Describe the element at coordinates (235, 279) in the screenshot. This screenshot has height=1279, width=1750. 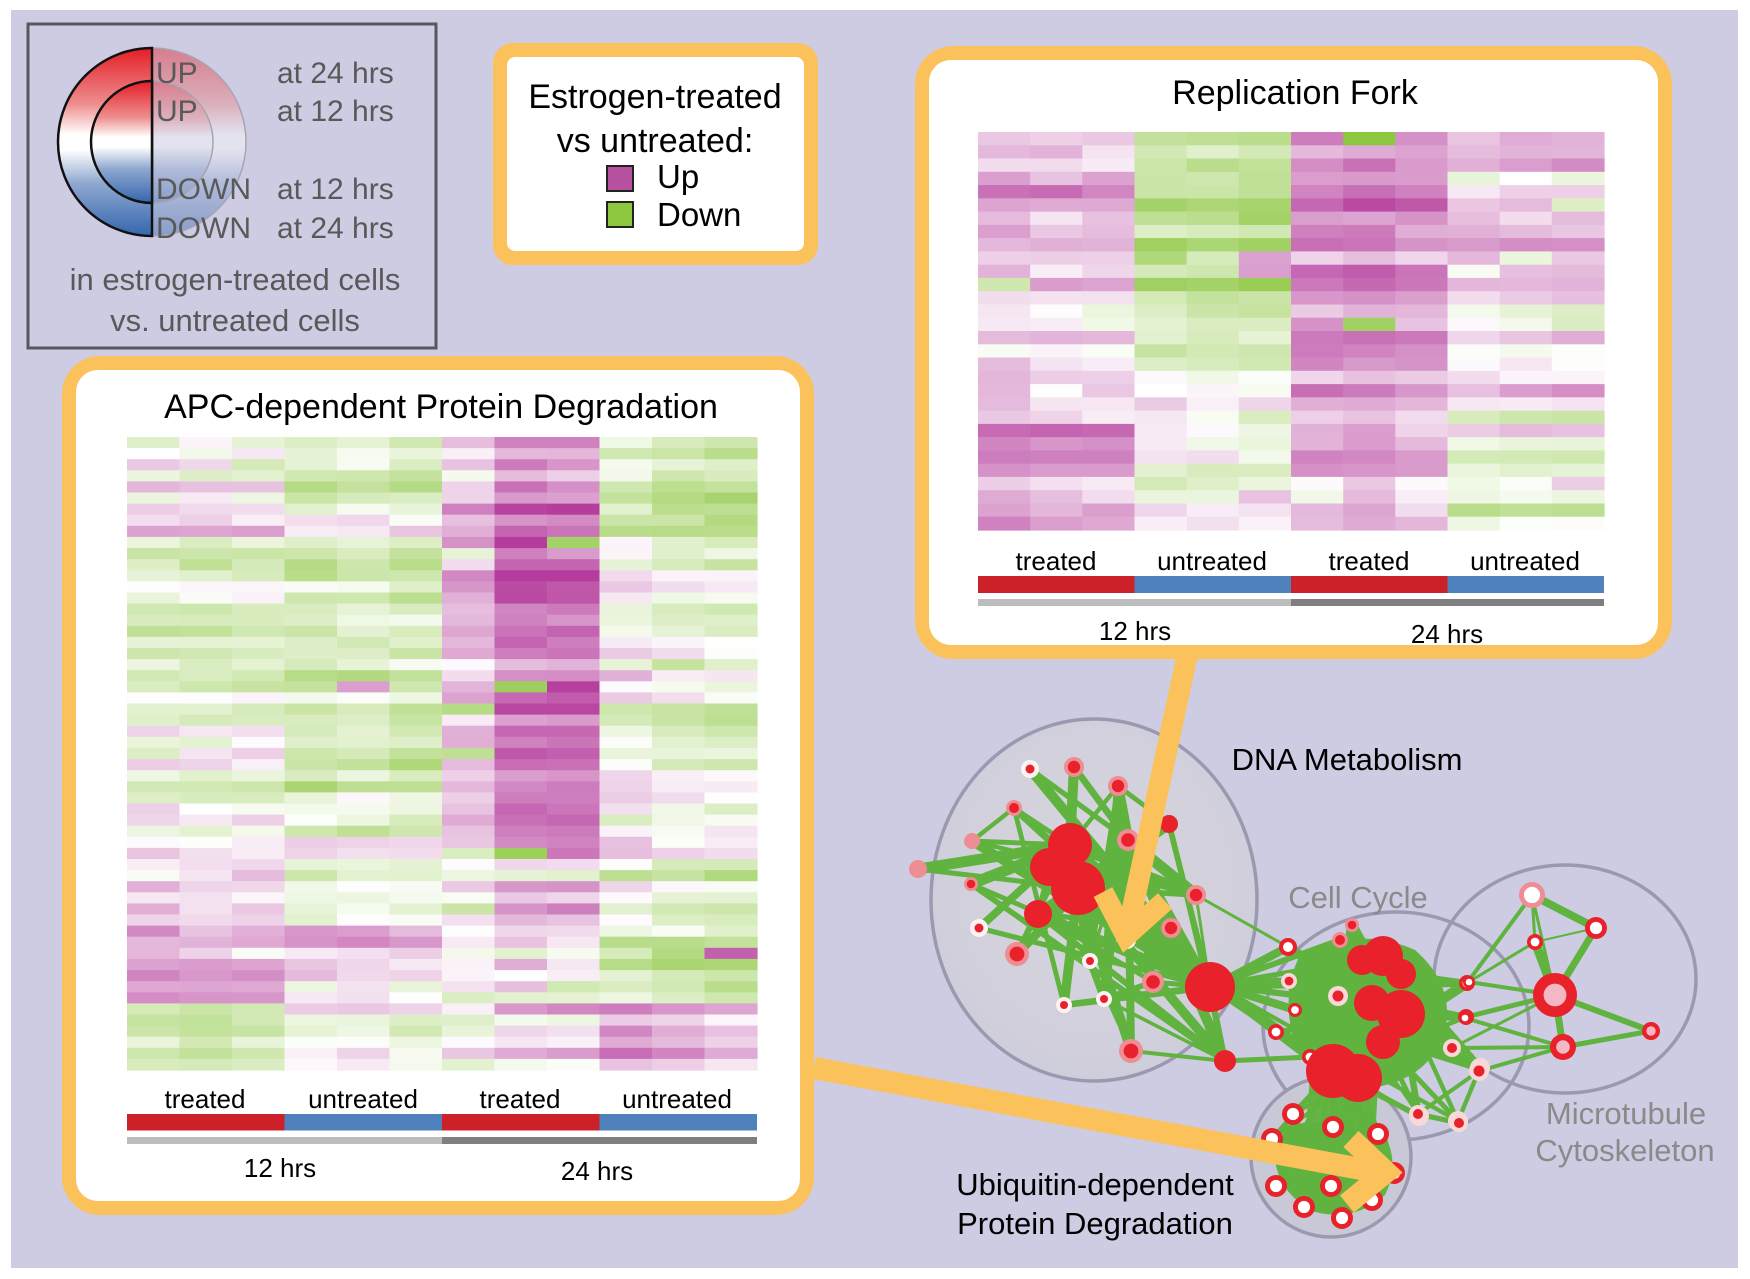
I see `svg-text: in estrogen-treated cells` at that location.